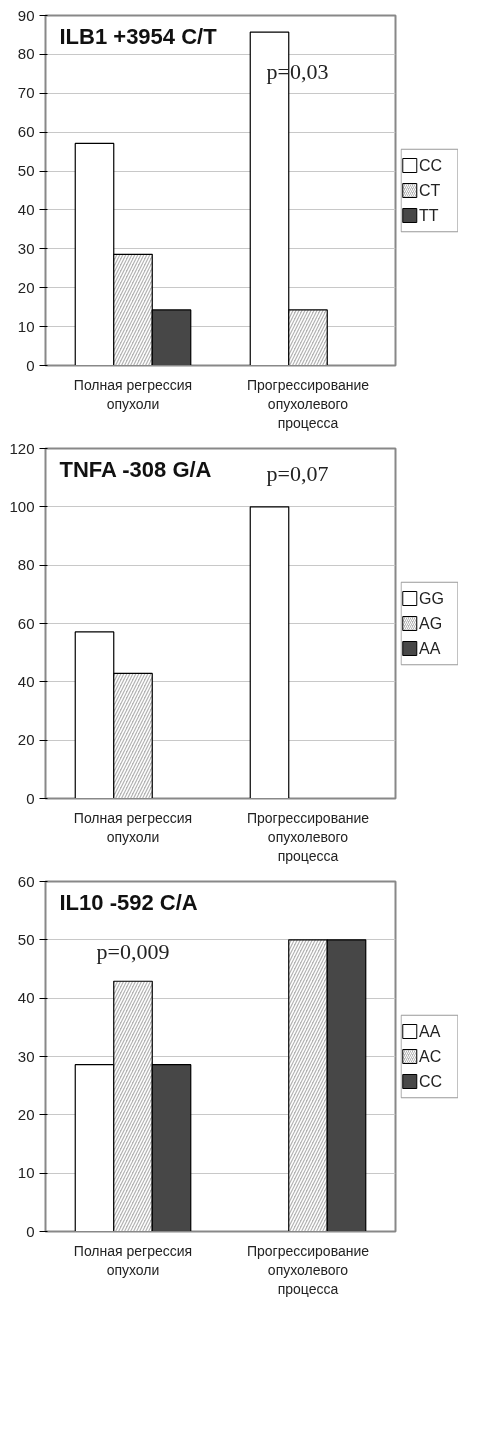  Describe the element at coordinates (269, 652) in the screenshot. I see `bar` at that location.